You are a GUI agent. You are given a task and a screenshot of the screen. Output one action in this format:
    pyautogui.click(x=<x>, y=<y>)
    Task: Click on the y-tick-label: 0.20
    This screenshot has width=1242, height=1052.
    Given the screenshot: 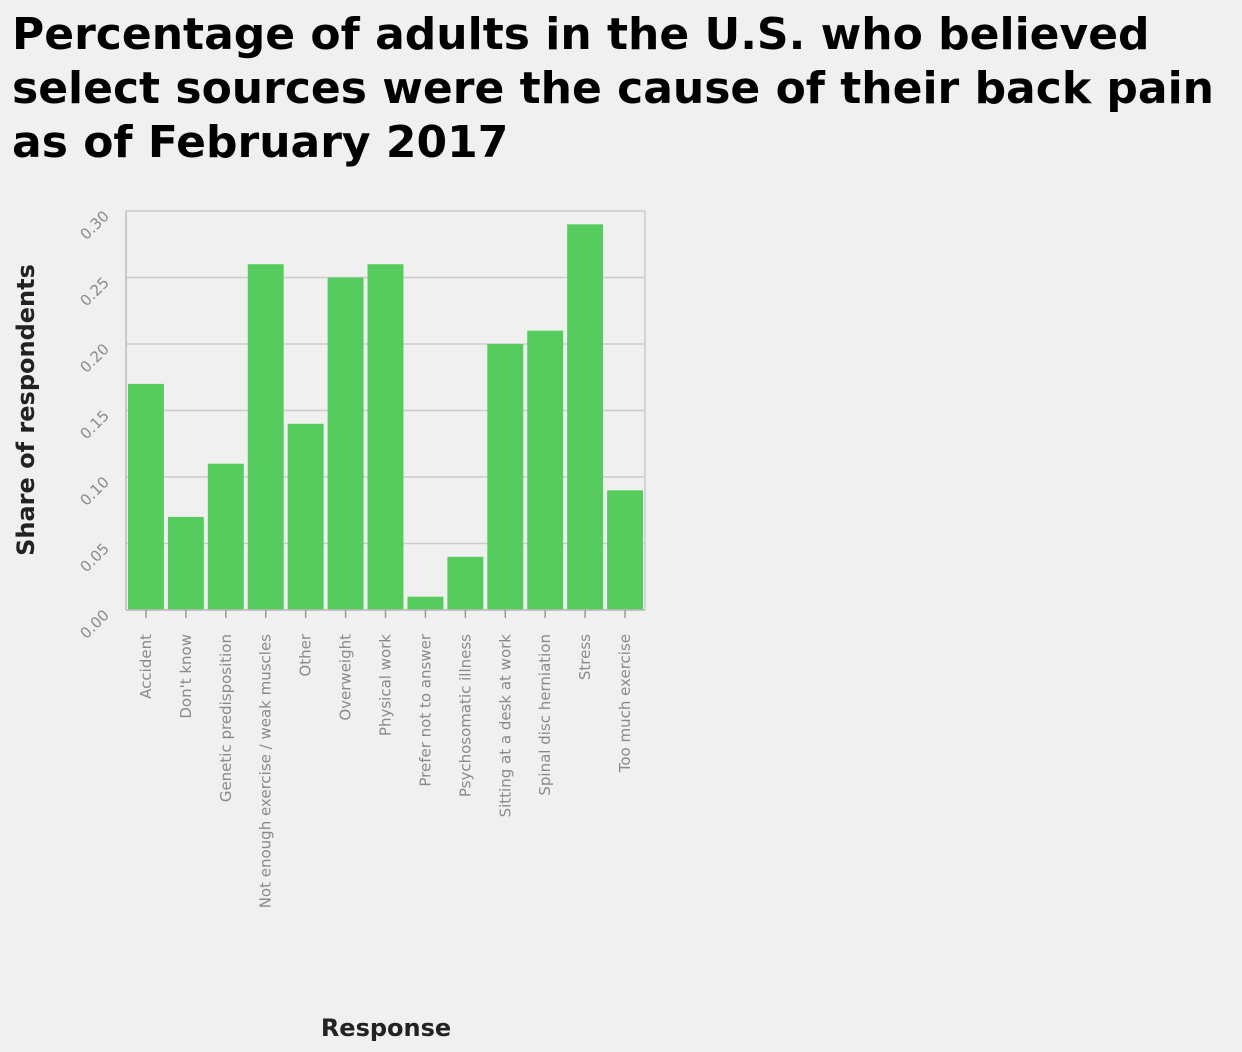 What is the action you would take?
    pyautogui.click(x=94, y=358)
    